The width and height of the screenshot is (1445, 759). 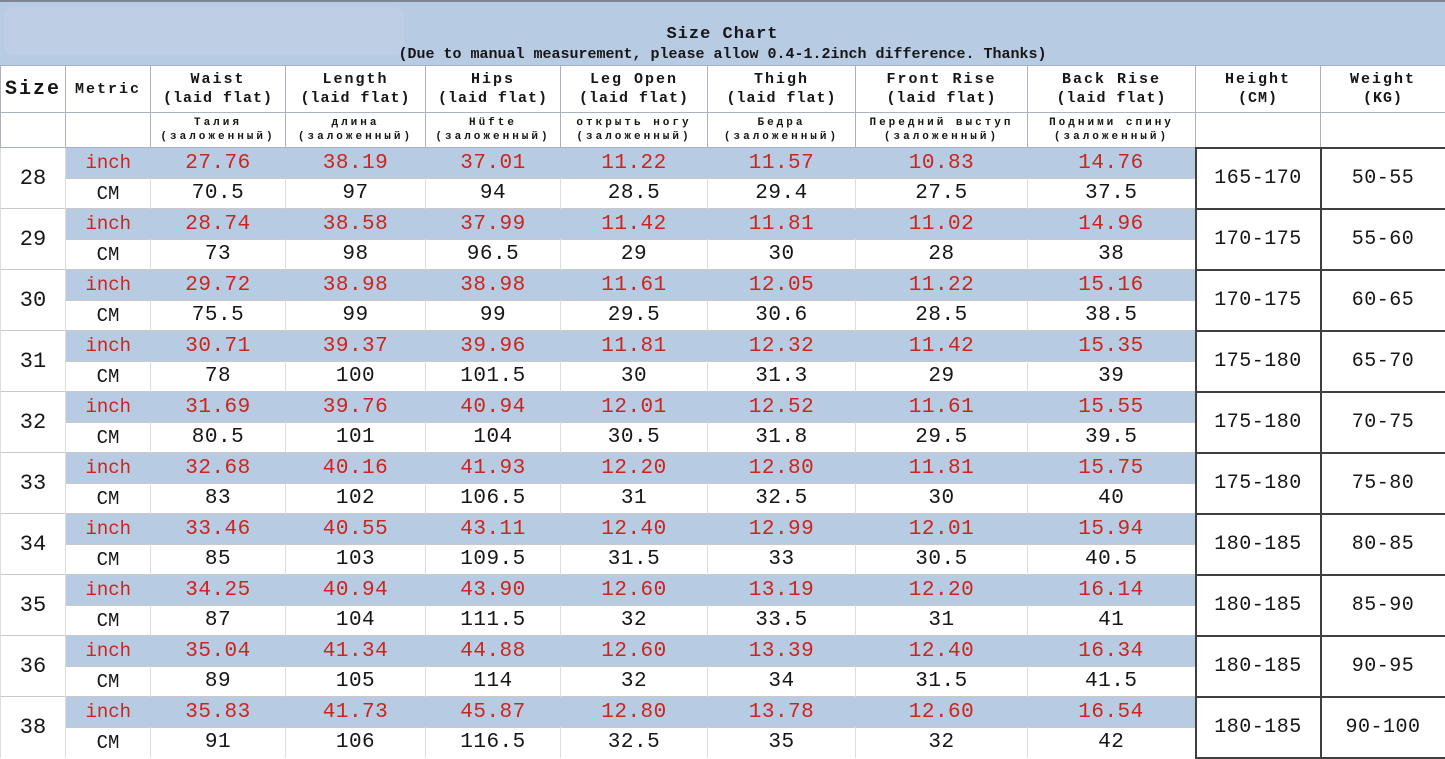 I want to click on value-waist-cm: 87, so click(x=218, y=621).